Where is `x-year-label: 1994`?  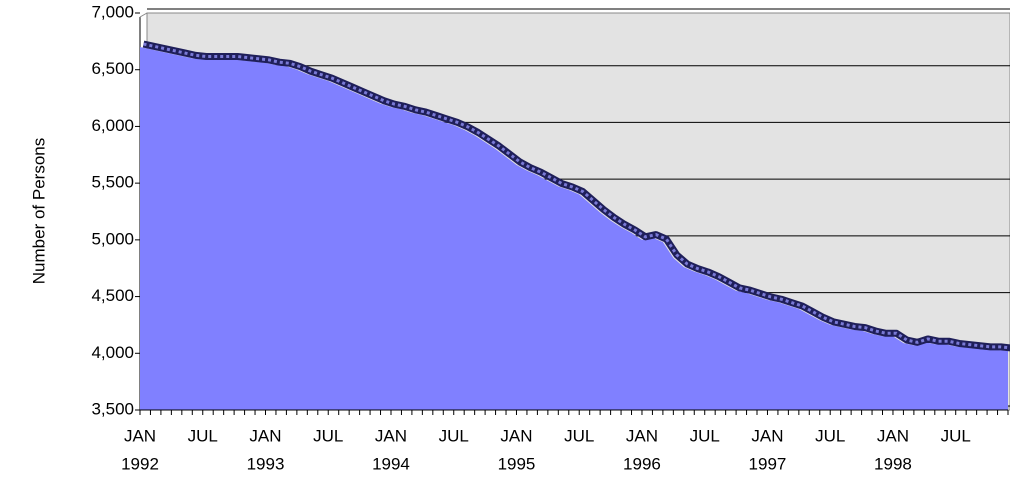 x-year-label: 1994 is located at coordinates (391, 463).